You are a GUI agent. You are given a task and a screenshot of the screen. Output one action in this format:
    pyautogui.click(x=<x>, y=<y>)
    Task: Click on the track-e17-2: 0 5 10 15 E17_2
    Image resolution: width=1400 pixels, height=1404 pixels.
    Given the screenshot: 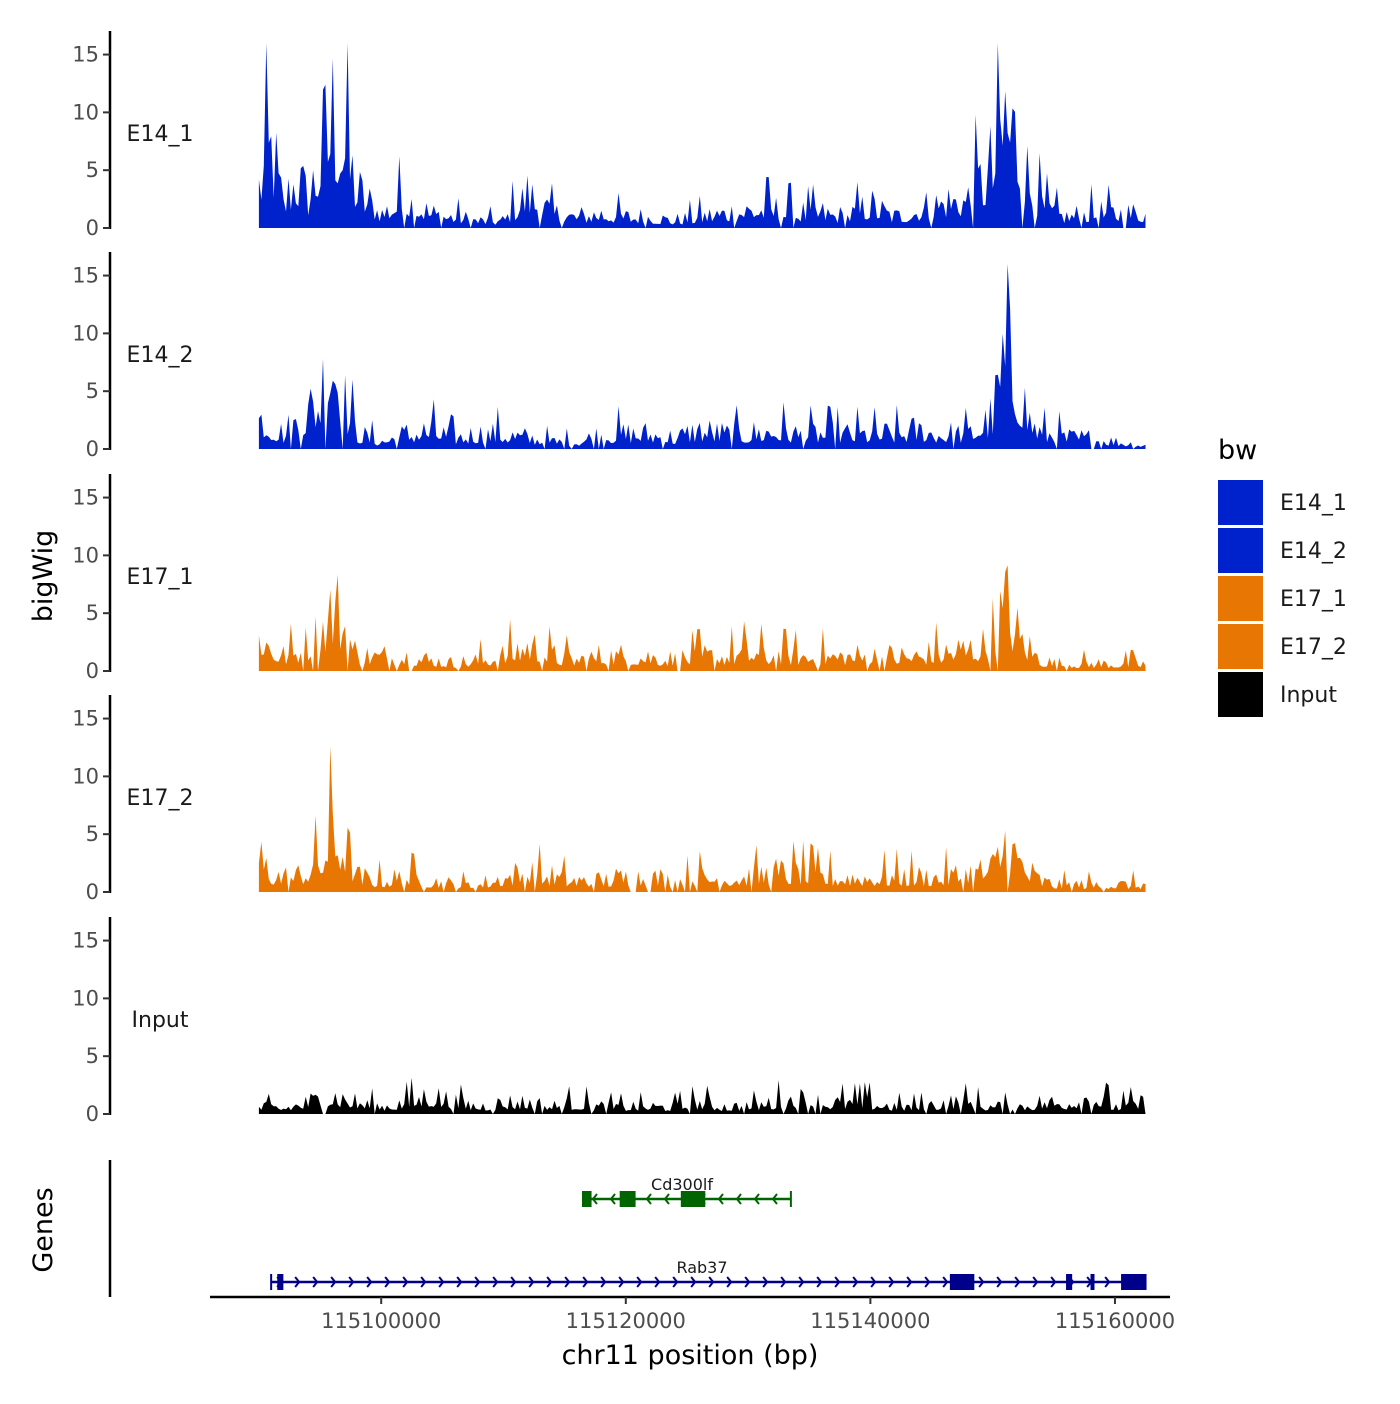 What is the action you would take?
    pyautogui.click(x=609, y=799)
    